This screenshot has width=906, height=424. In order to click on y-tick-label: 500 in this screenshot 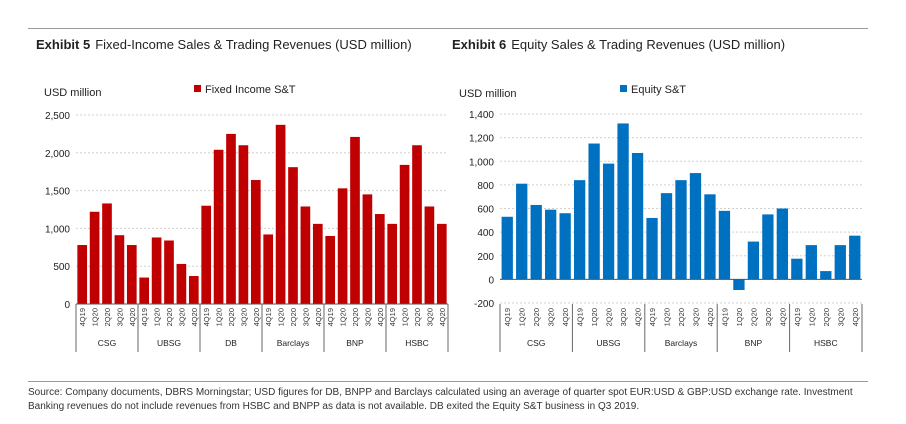, I will do `click(61, 267)`.